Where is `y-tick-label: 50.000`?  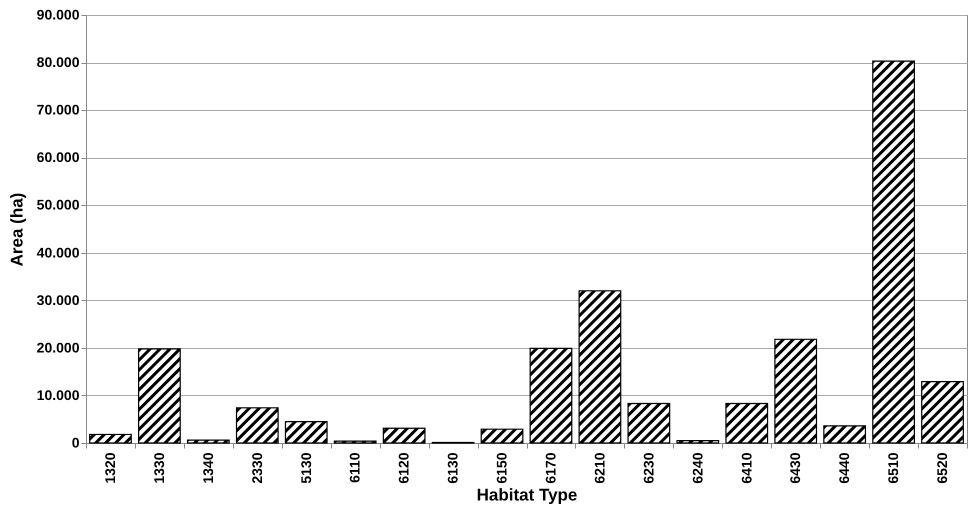
y-tick-label: 50.000 is located at coordinates (58, 204).